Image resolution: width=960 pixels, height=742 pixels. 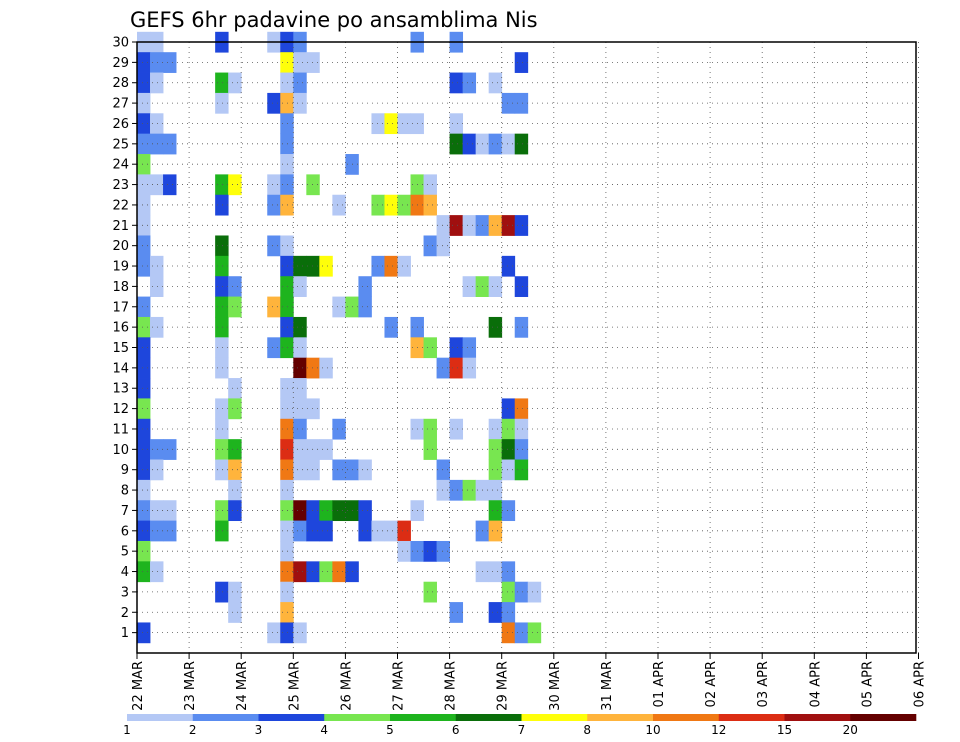 I want to click on y-tick-label: 13, so click(x=120, y=389).